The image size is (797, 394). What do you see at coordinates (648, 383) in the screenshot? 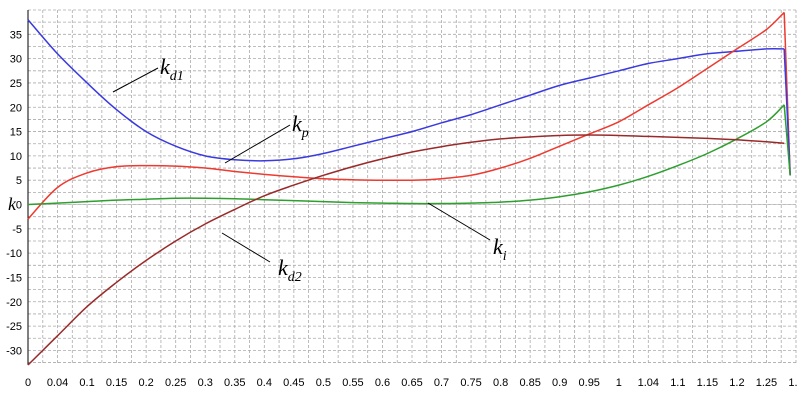
I see `x-tick-label: 1.04` at bounding box center [648, 383].